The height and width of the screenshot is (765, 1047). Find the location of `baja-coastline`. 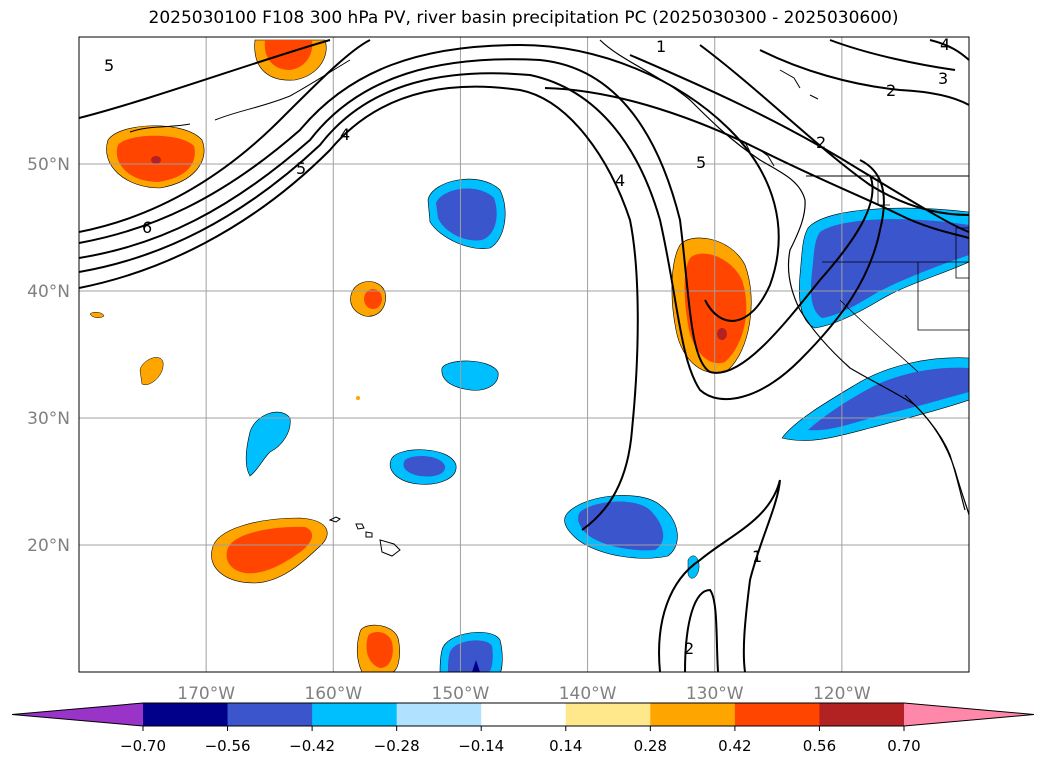

baja-coastline is located at coordinates (935, 452).